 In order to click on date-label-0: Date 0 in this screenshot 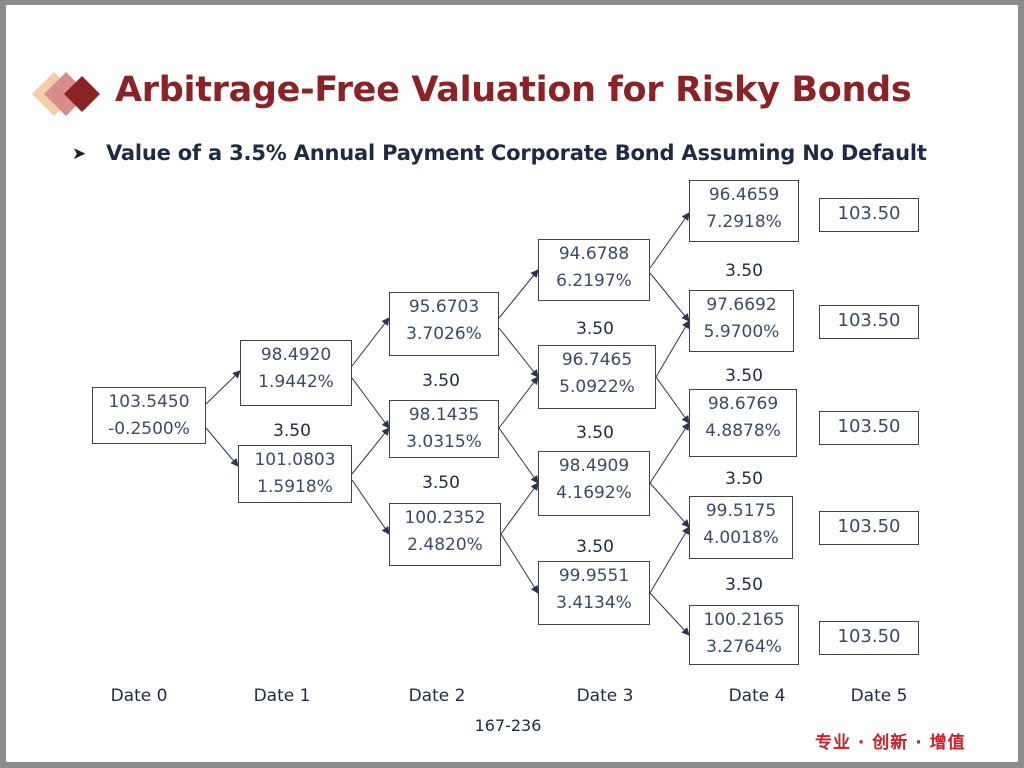, I will do `click(139, 696)`.